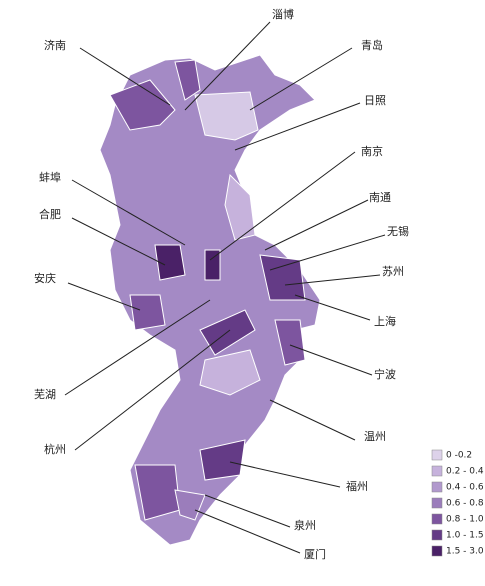 The width and height of the screenshot is (485, 586). What do you see at coordinates (372, 45) in the screenshot?
I see `city-label: 青岛` at bounding box center [372, 45].